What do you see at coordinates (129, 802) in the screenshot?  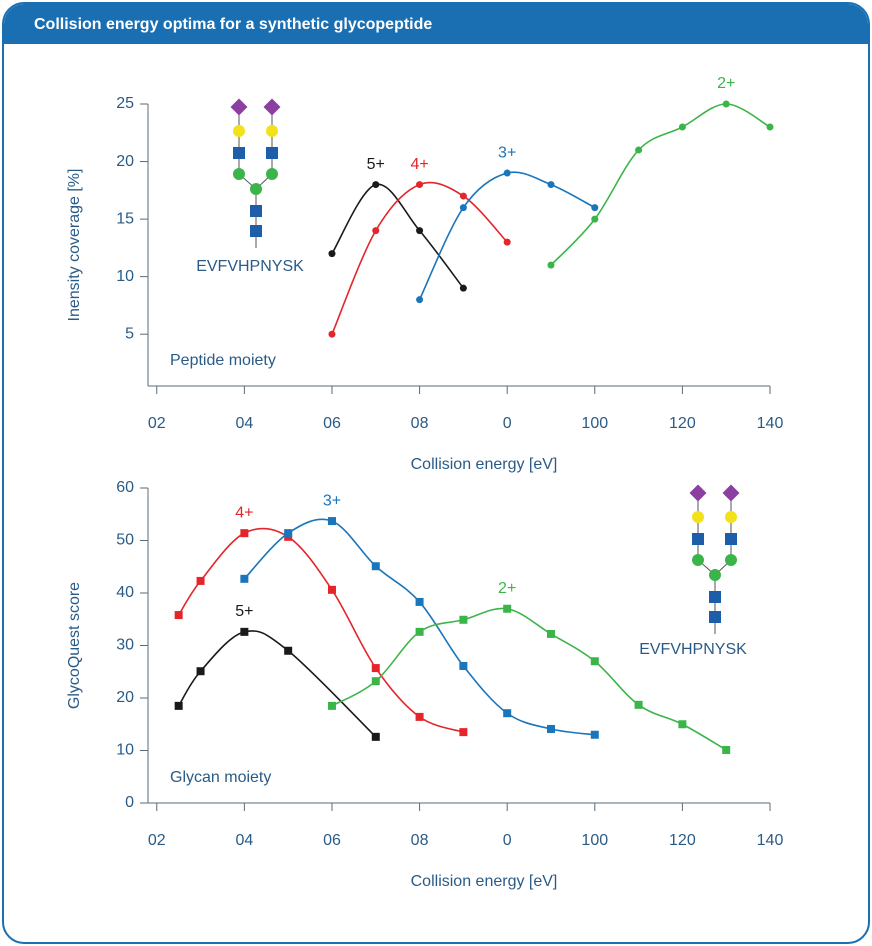 I see `y-tick-label: 0` at bounding box center [129, 802].